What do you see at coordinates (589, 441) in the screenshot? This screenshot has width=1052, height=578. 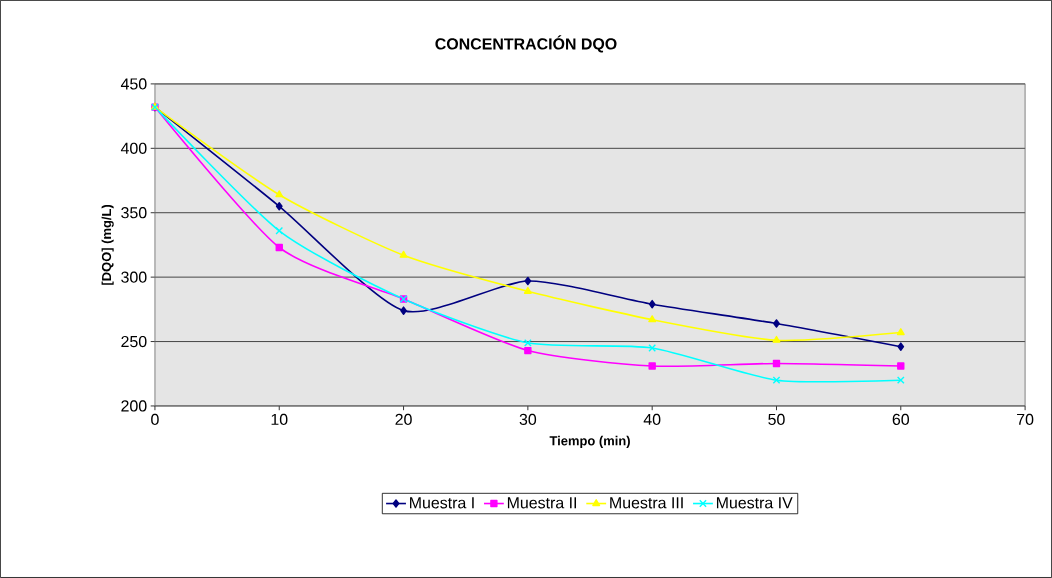 I see `x-axis-title: Tiempo (min)` at bounding box center [589, 441].